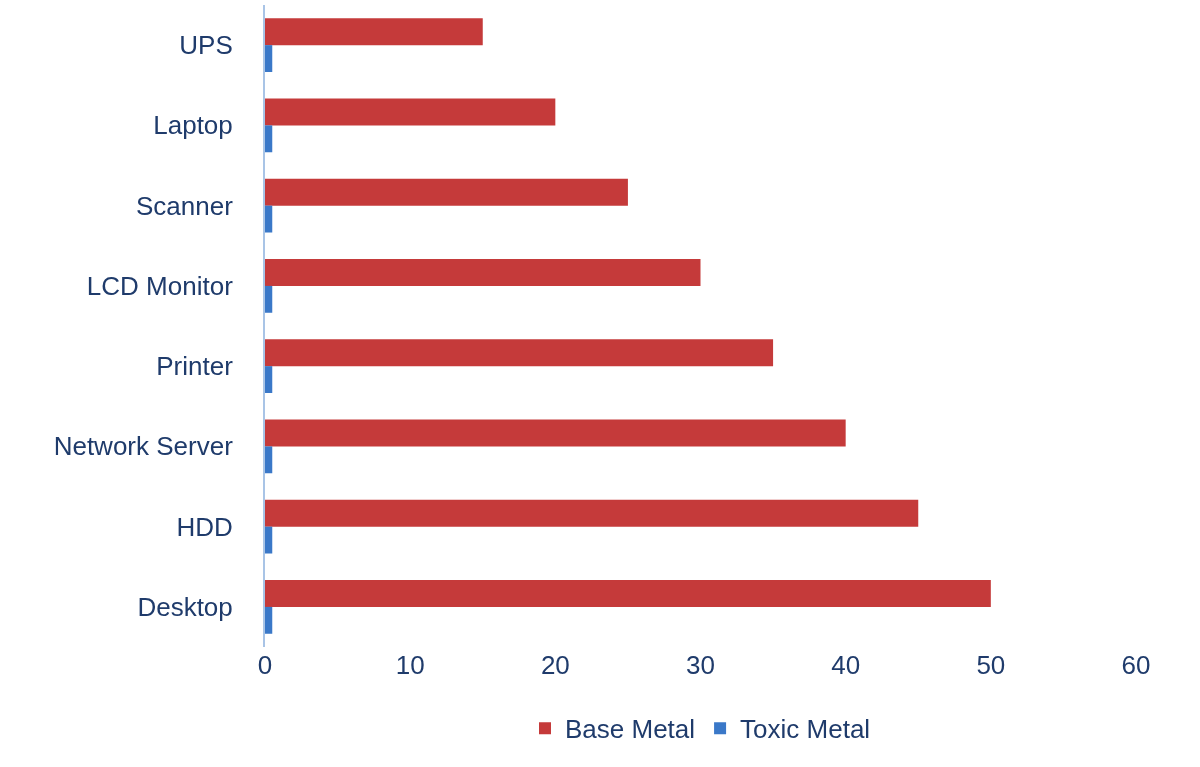 This screenshot has height=767, width=1200. I want to click on legend-label: Toxic Metal, so click(805, 729).